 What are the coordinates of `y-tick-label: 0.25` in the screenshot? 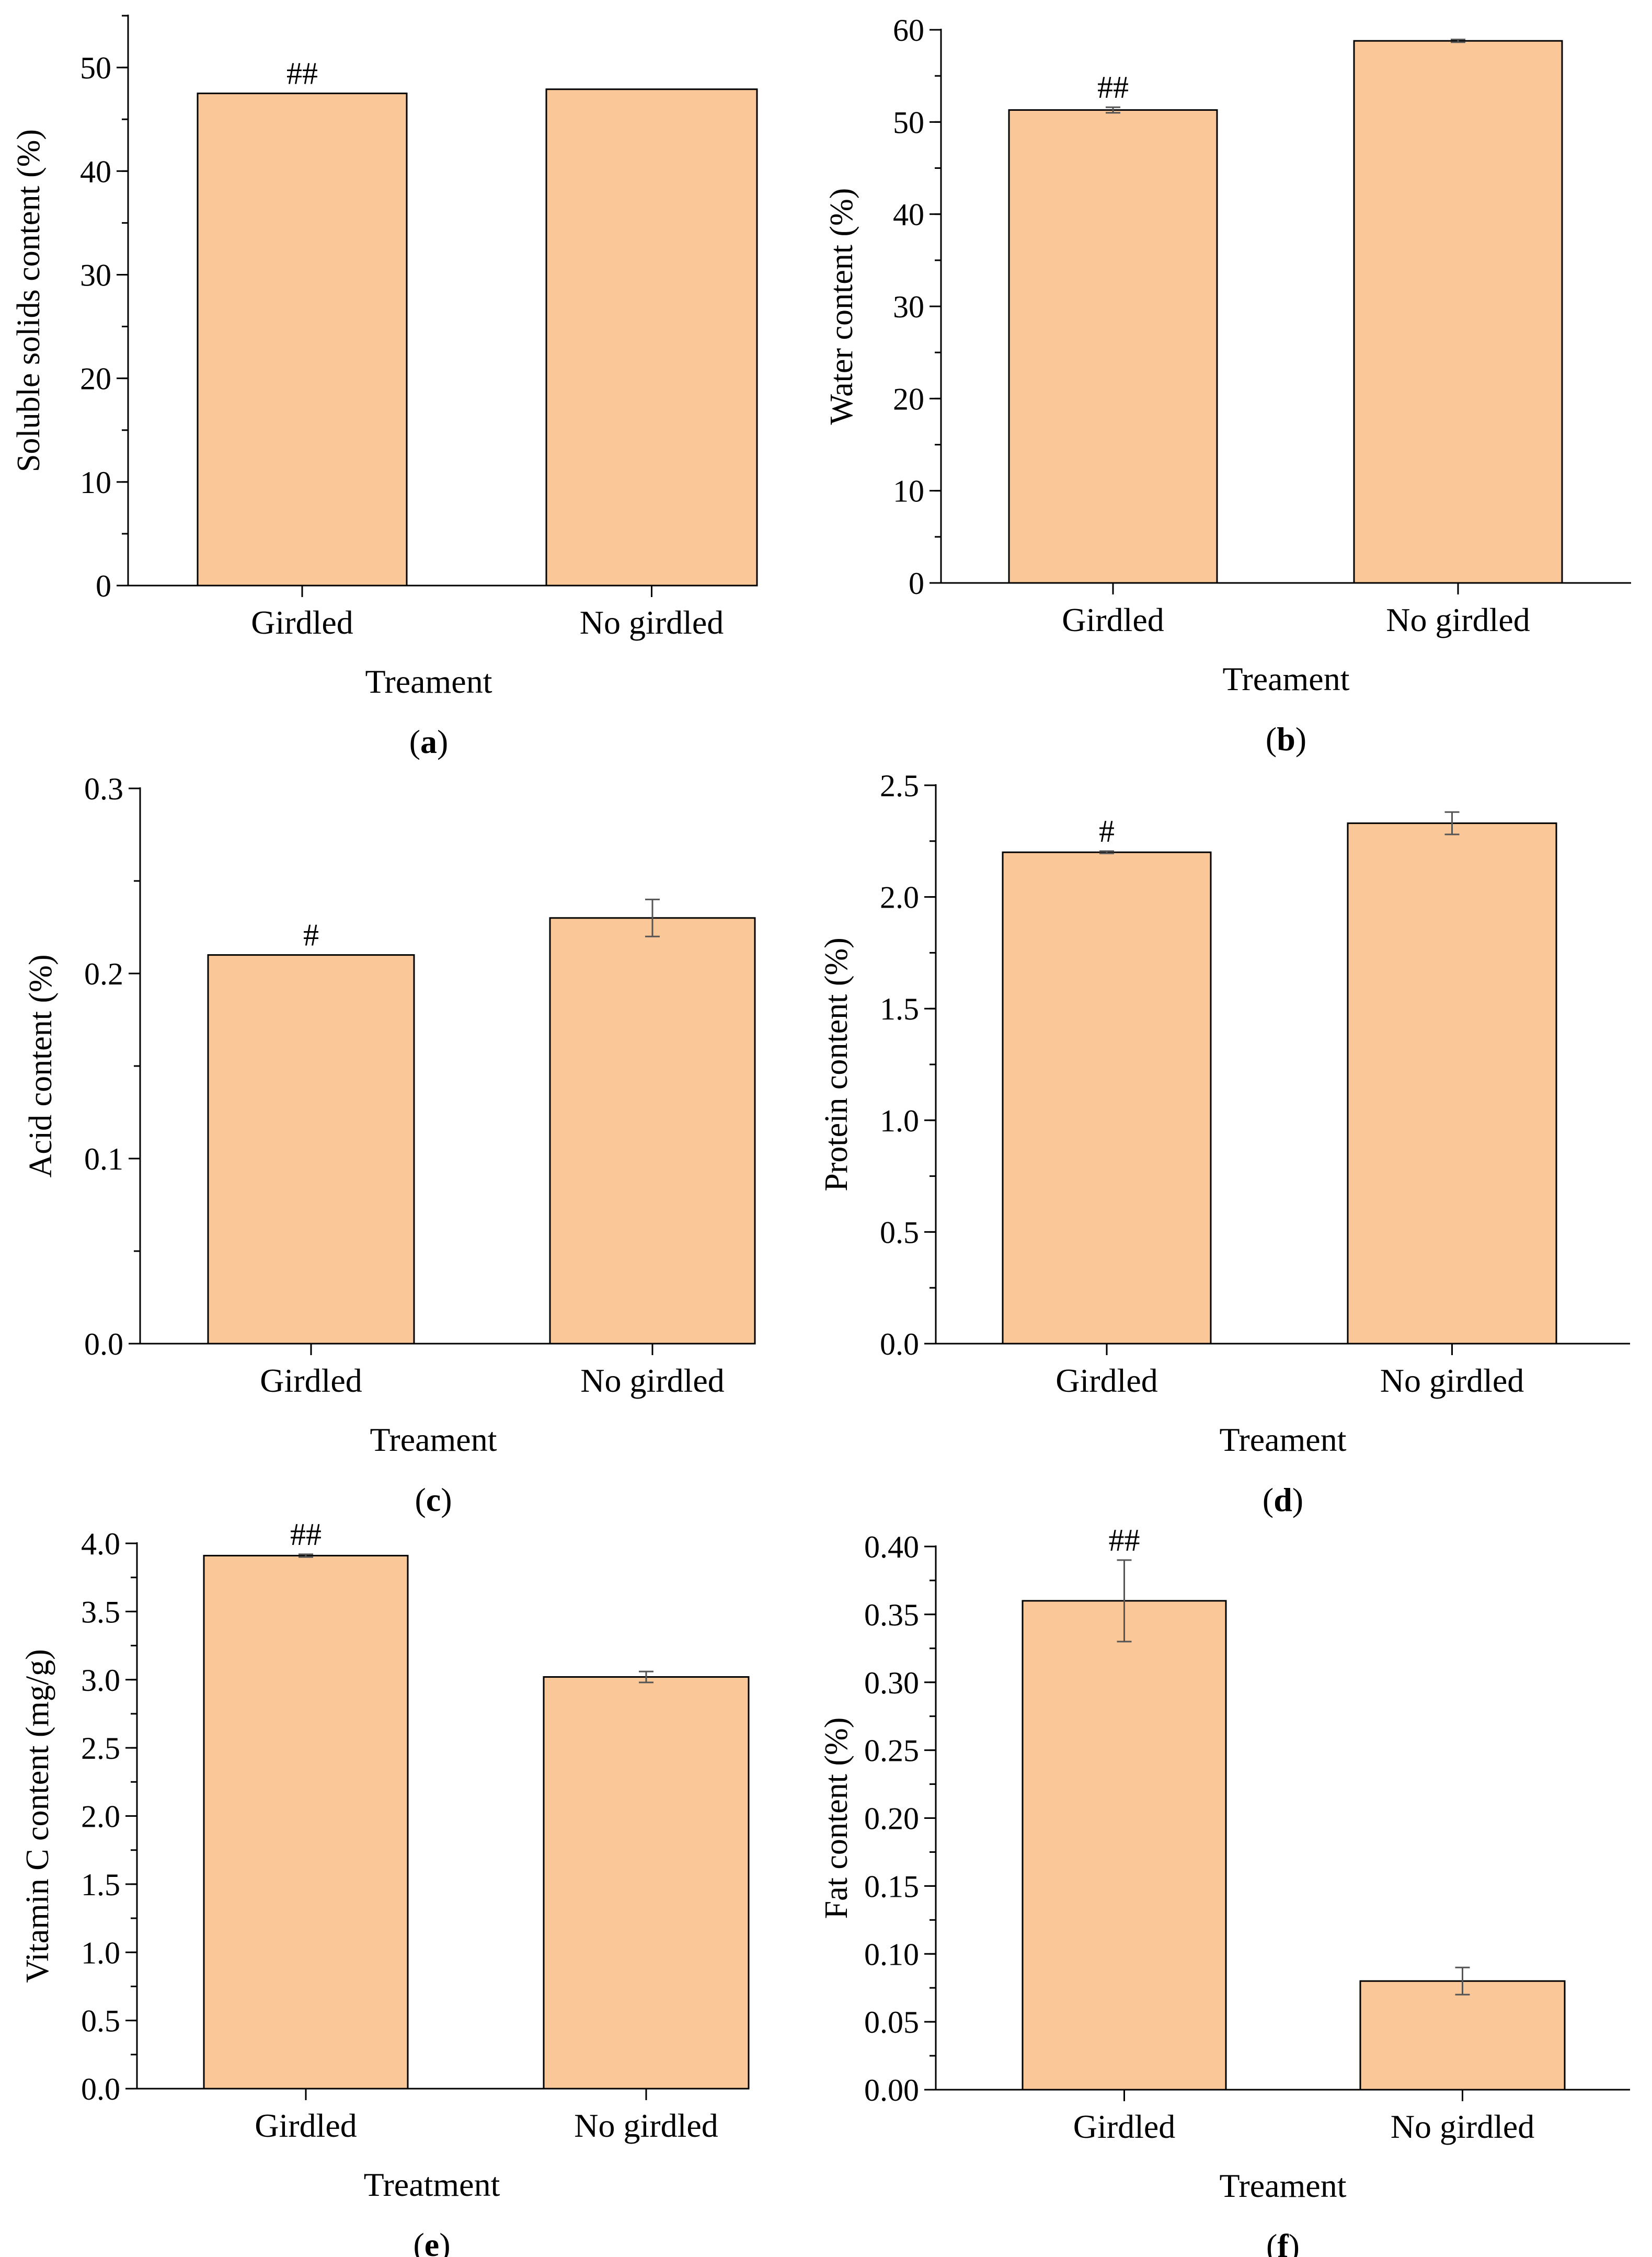 It's located at (891, 1751).